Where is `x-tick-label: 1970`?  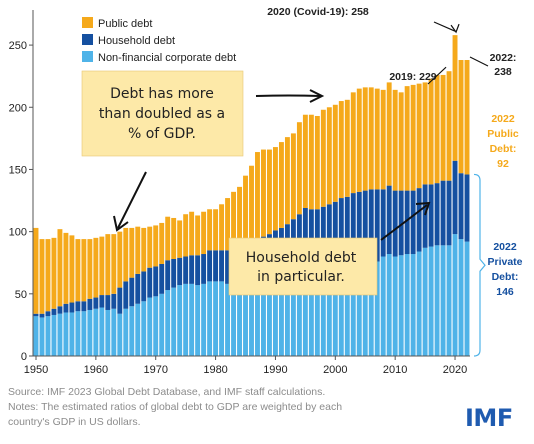 x-tick-label: 1970 is located at coordinates (155, 370).